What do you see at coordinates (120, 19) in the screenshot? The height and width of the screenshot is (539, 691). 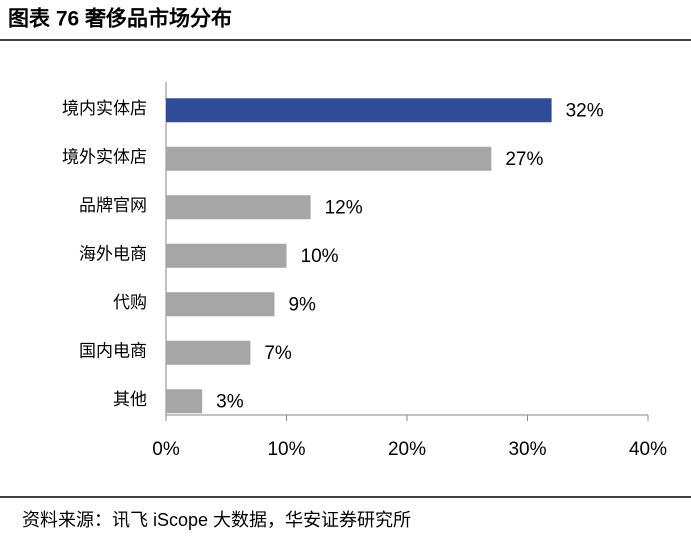 I see `chart-title: 图表 76 奢侈品市场分布` at bounding box center [120, 19].